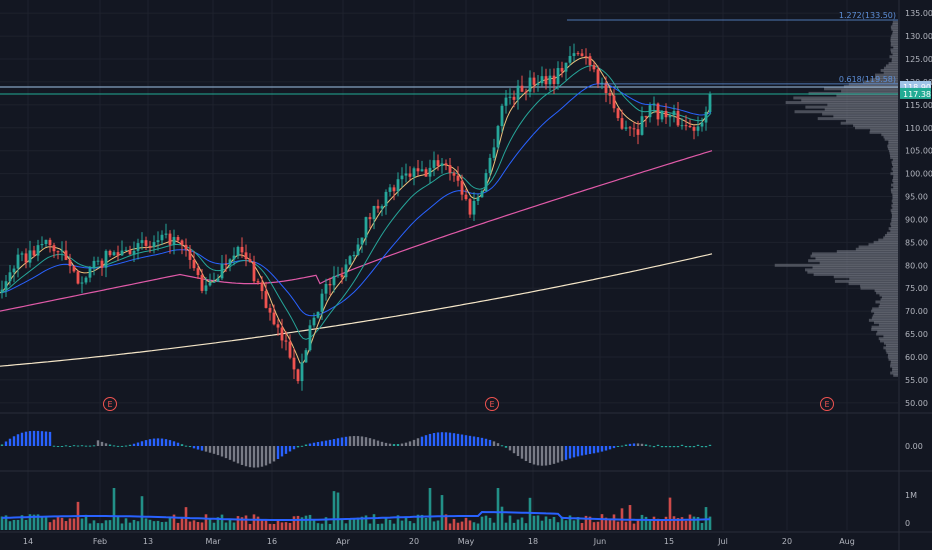 This screenshot has height=550, width=932. Describe the element at coordinates (847, 541) in the screenshot. I see `time-tick: Aug` at that location.